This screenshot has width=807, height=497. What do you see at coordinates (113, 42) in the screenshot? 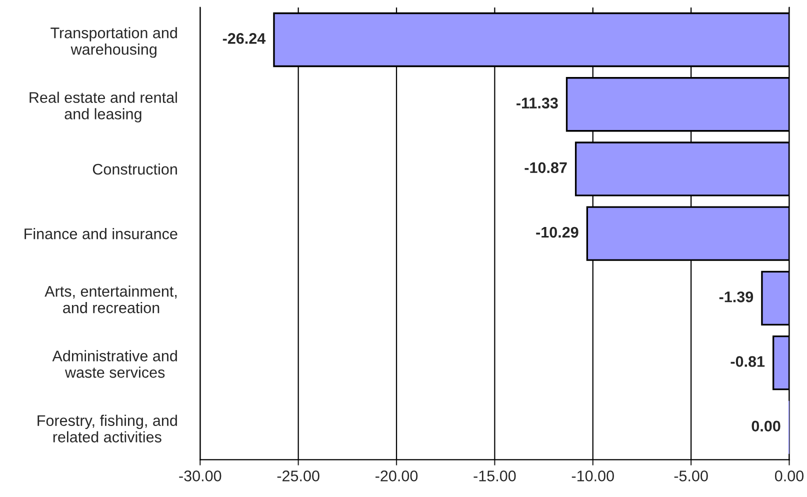
I see `y-tick-label: Transportation and warehousing` at bounding box center [113, 42].